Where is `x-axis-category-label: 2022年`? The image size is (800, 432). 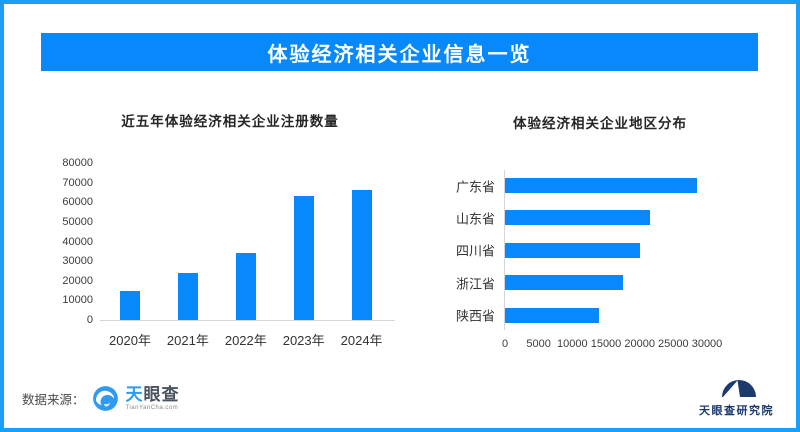
x-axis-category-label: 2022年 is located at coordinates (245, 340).